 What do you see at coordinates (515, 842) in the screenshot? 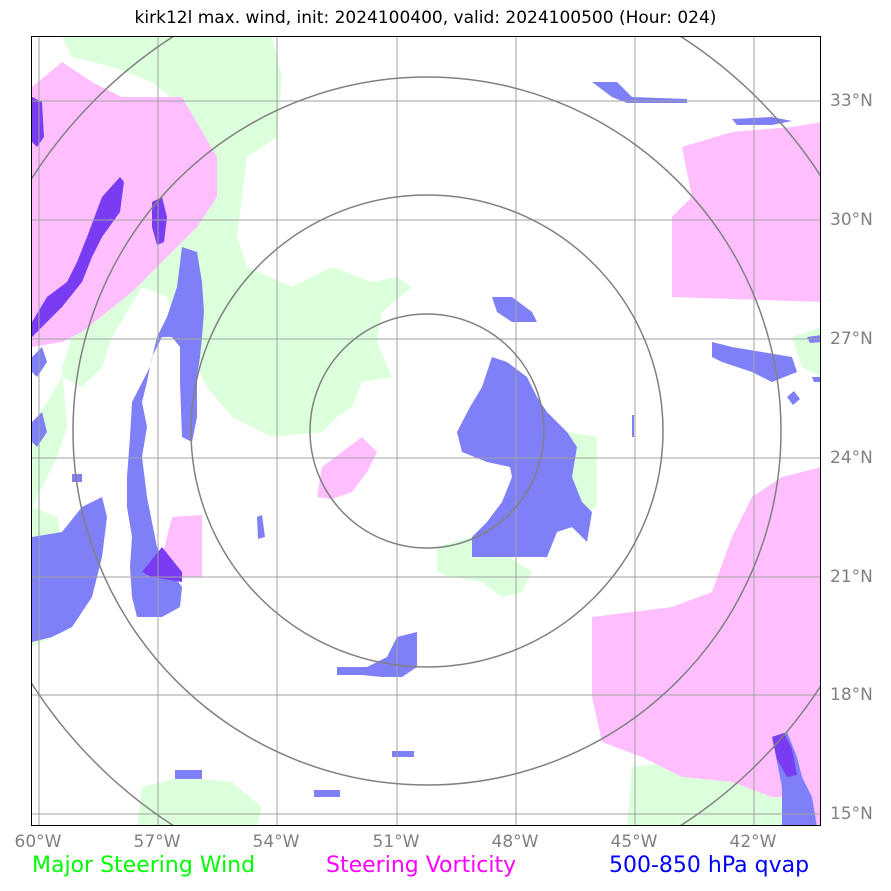
I see `lon-tick-label: 48°W` at bounding box center [515, 842].